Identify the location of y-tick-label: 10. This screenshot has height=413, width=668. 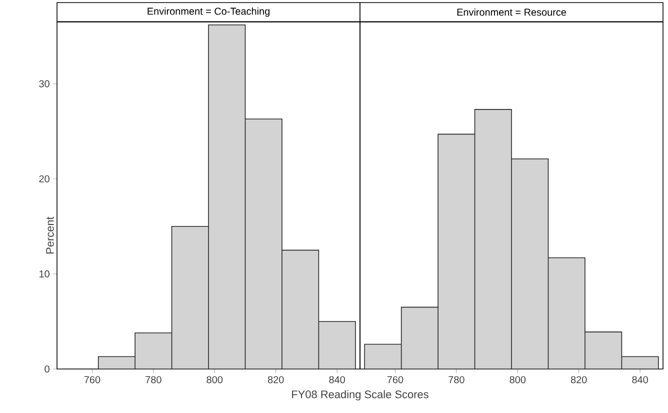
(45, 274).